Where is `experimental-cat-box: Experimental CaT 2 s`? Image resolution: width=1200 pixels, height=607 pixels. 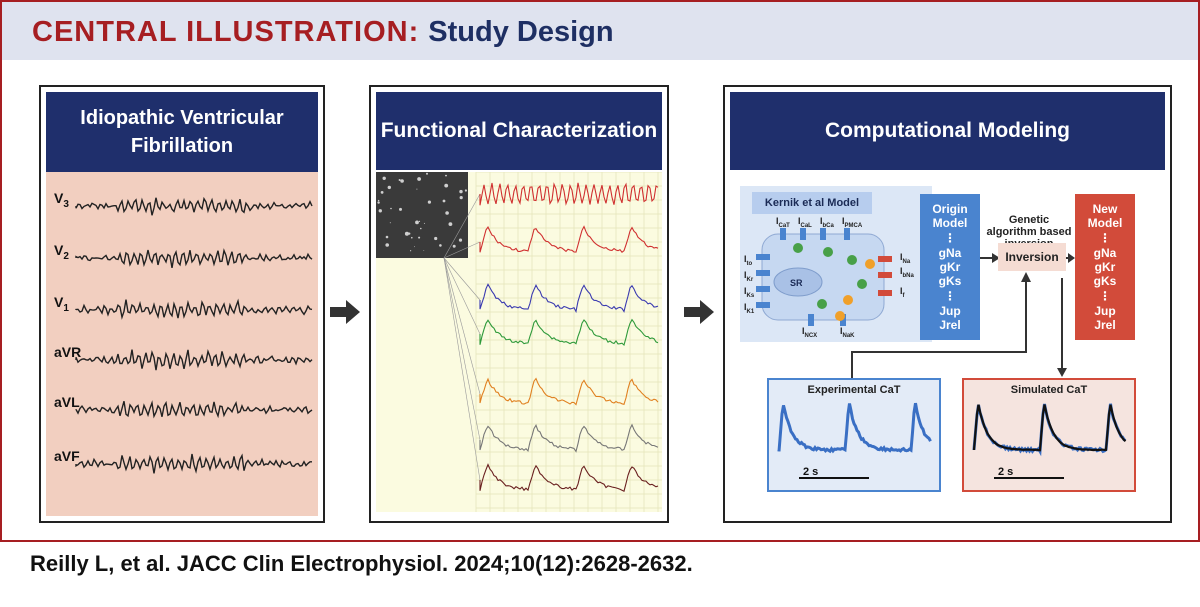 experimental-cat-box: Experimental CaT 2 s is located at coordinates (854, 435).